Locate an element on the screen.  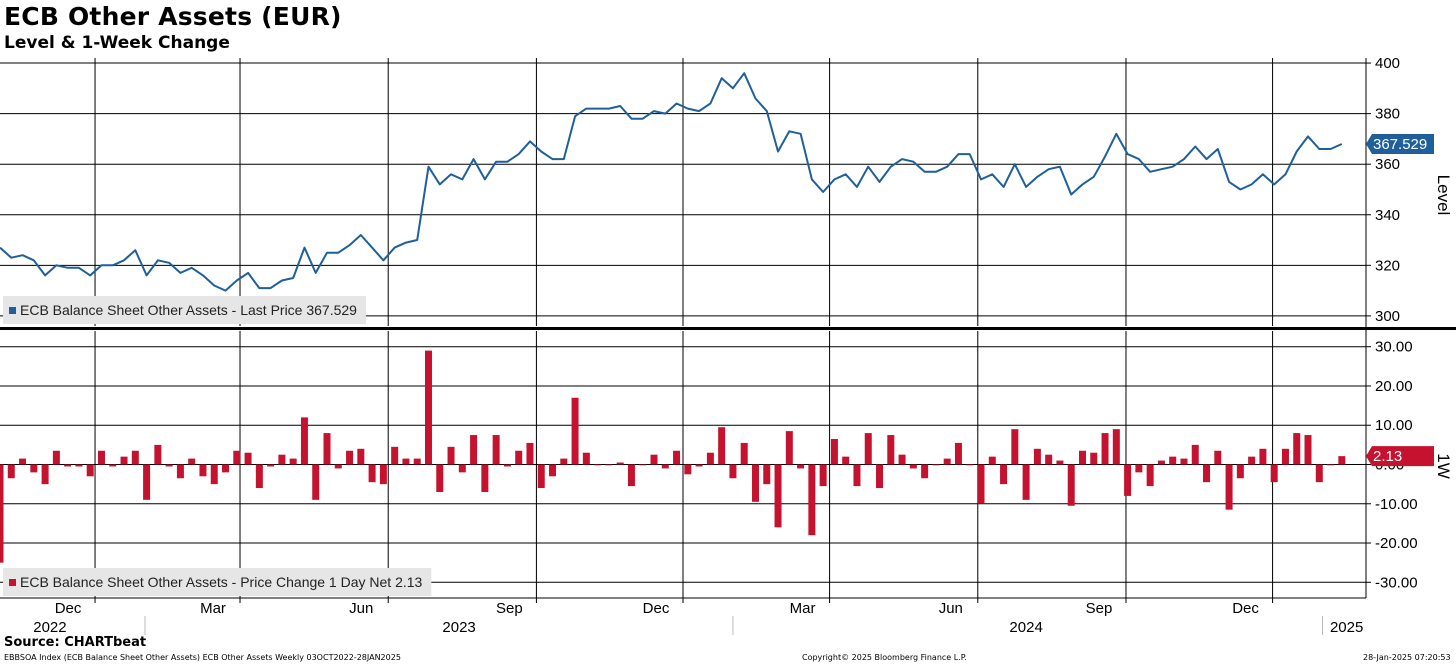
y-tick-label: 10.00 is located at coordinates (1394, 425).